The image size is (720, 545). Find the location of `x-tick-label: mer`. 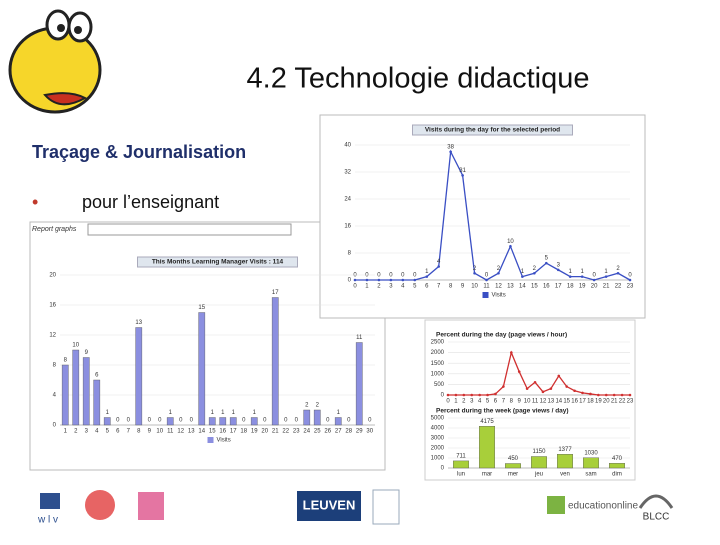

x-tick-label: mer is located at coordinates (513, 475).